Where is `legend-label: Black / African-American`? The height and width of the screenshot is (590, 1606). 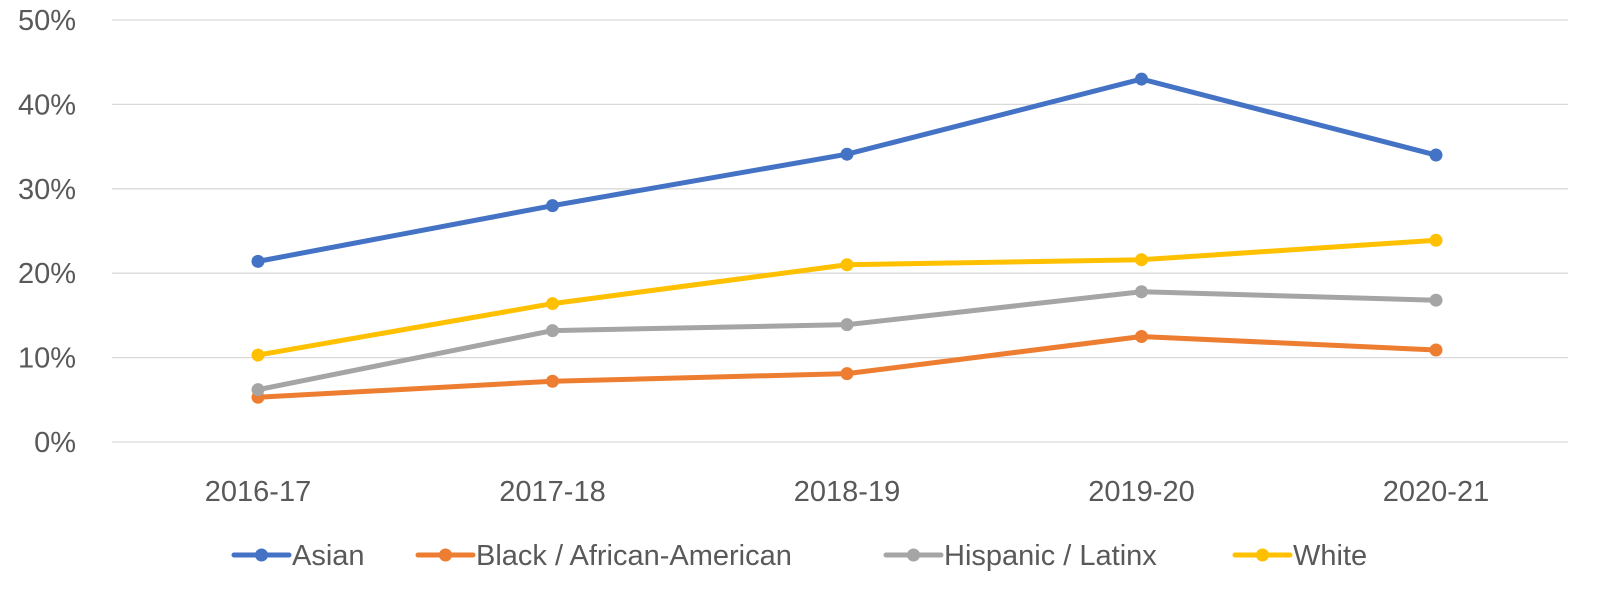
legend-label: Black / African-American is located at coordinates (634, 556).